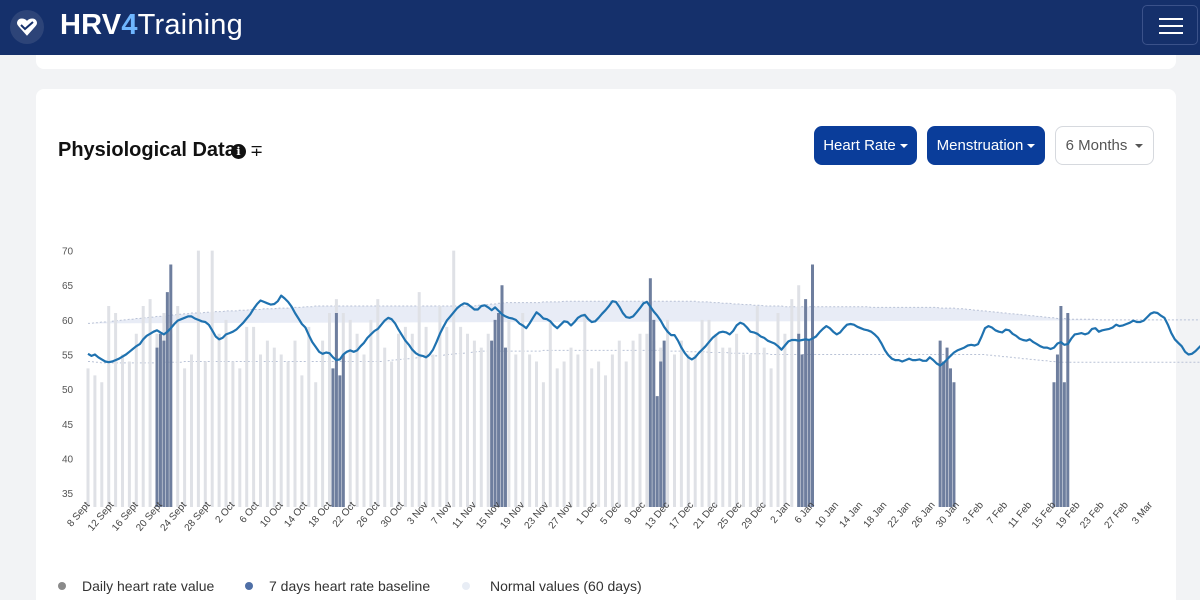  I want to click on x-tick-label: 14 Jan, so click(852, 515).